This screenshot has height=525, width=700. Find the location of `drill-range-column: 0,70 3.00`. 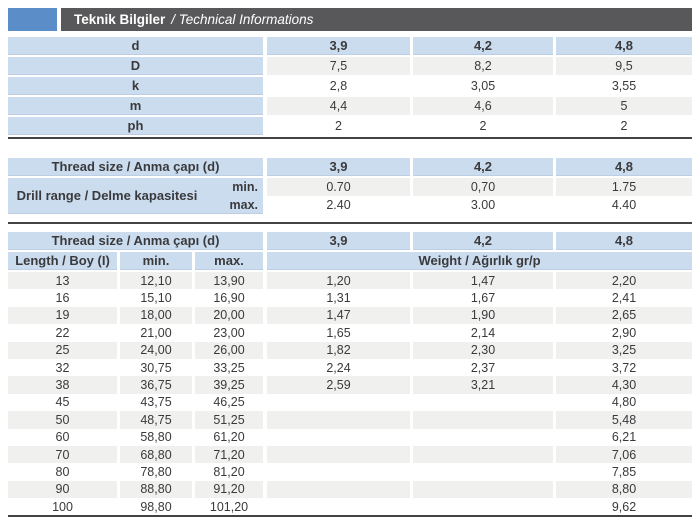

drill-range-column: 0,70 3.00 is located at coordinates (483, 196).